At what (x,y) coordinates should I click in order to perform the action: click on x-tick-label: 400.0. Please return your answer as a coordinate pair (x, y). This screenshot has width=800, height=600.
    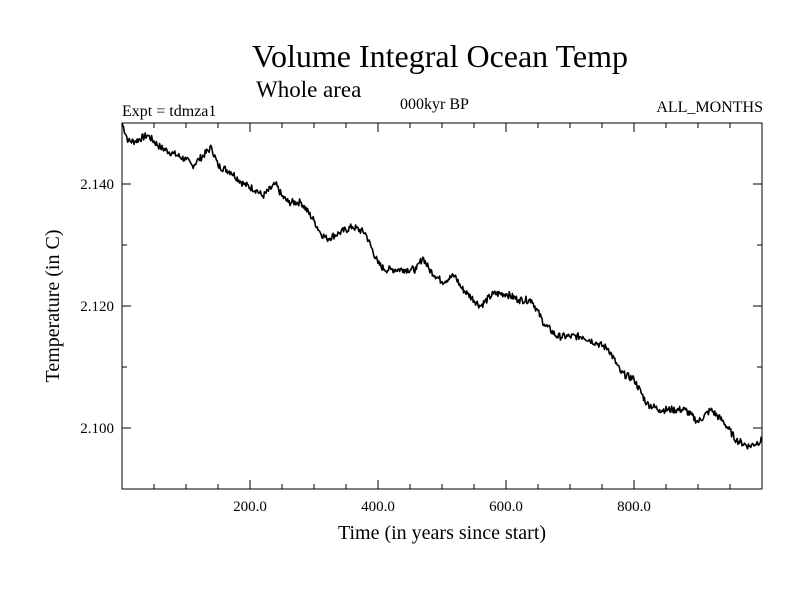
    Looking at the image, I should click on (378, 507).